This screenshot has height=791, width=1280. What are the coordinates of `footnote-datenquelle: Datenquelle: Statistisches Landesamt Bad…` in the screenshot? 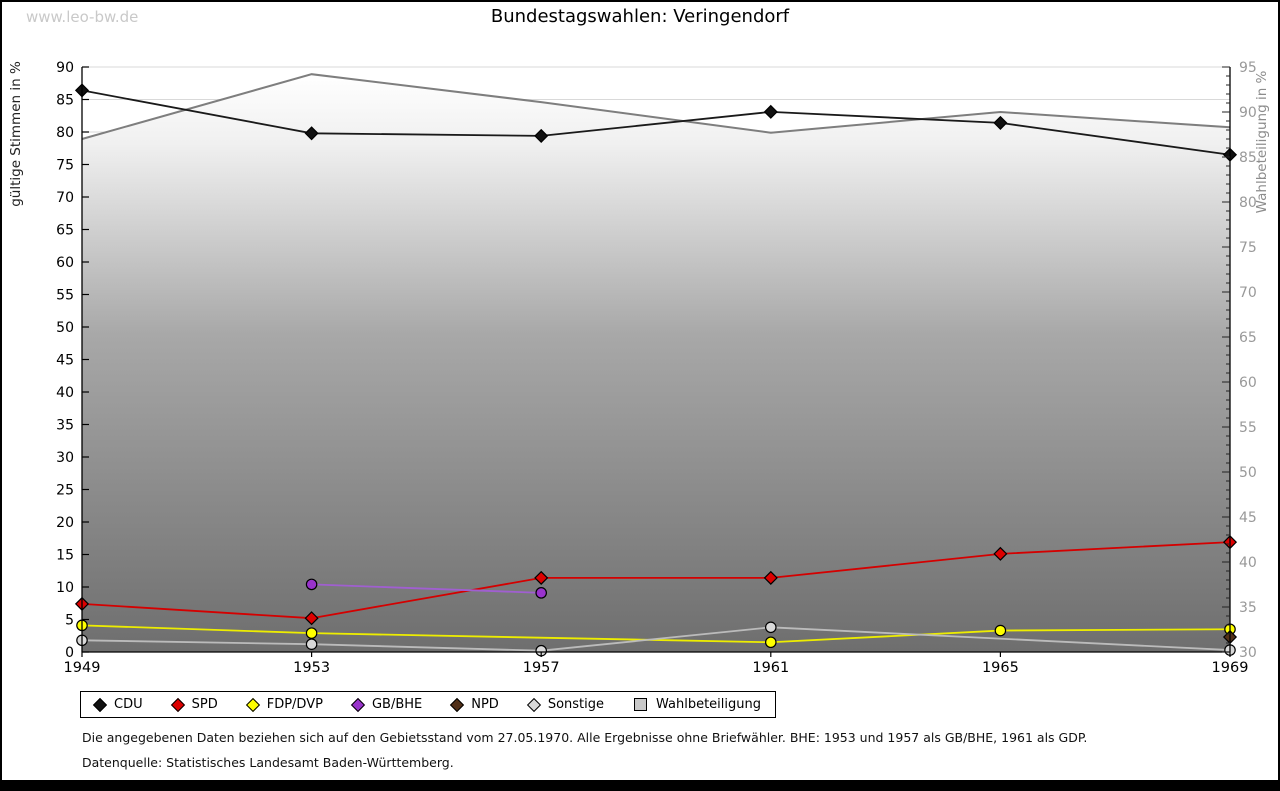 It's located at (268, 762).